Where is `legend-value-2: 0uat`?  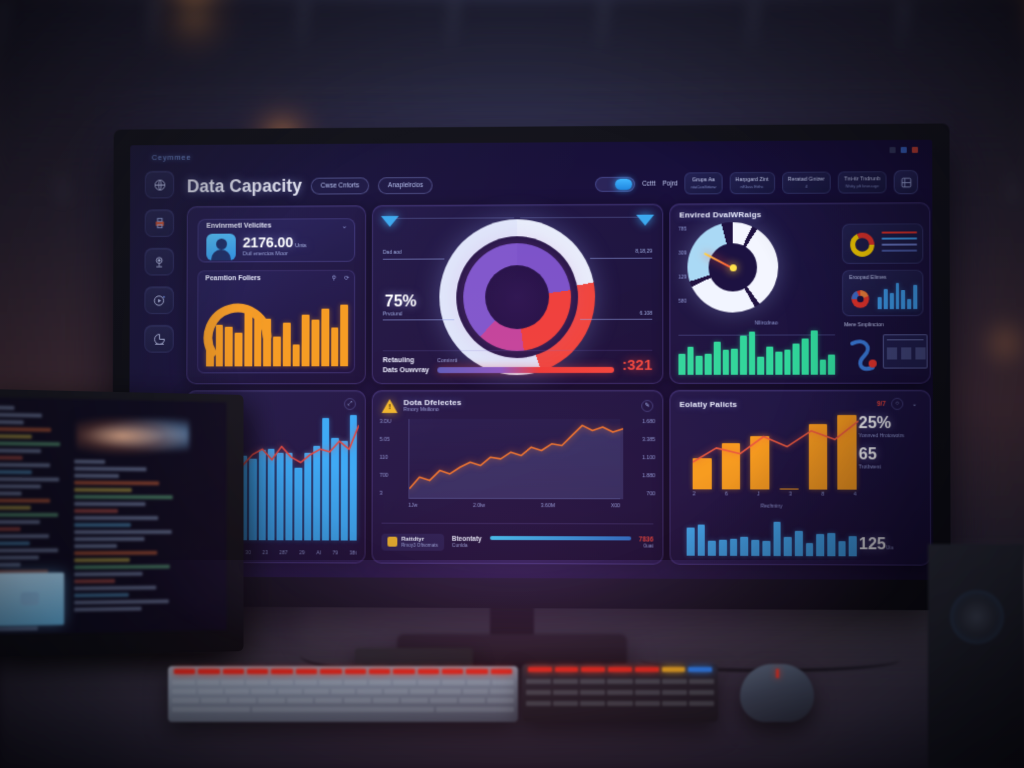
legend-value-2: 0uat is located at coordinates (648, 546).